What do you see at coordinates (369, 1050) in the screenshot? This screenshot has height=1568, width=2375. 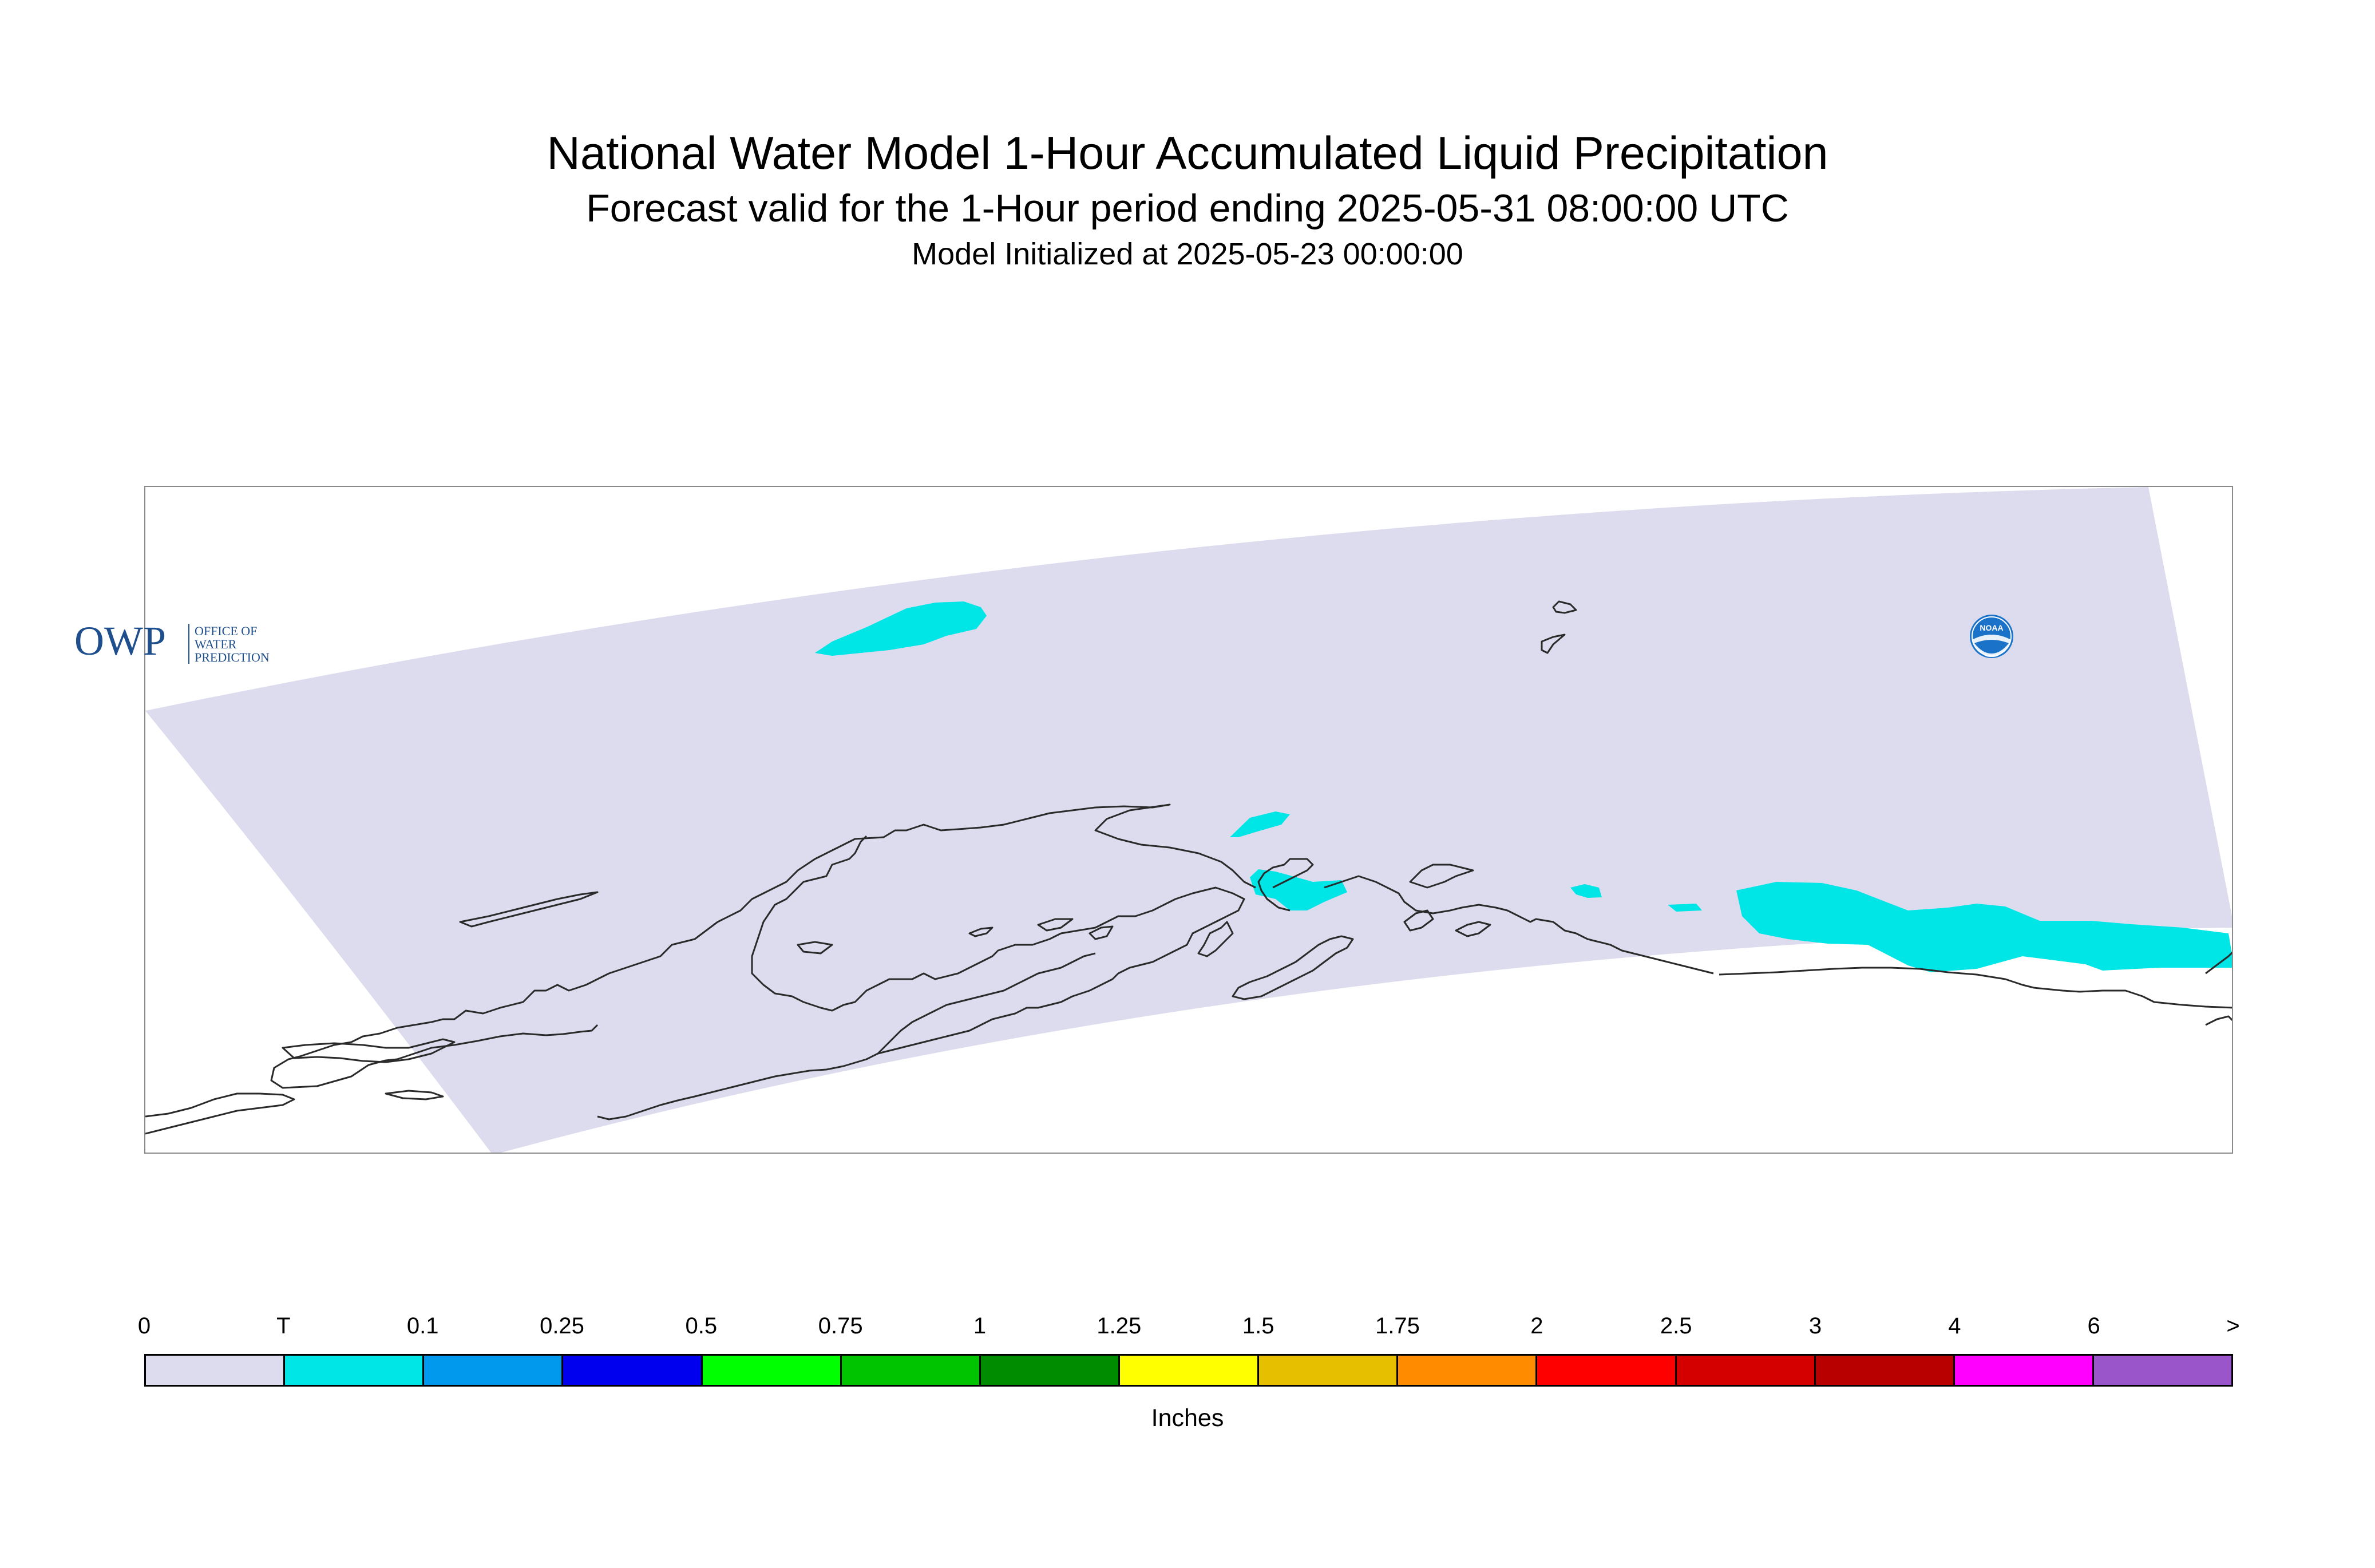 I see `coastline-west-arc` at bounding box center [369, 1050].